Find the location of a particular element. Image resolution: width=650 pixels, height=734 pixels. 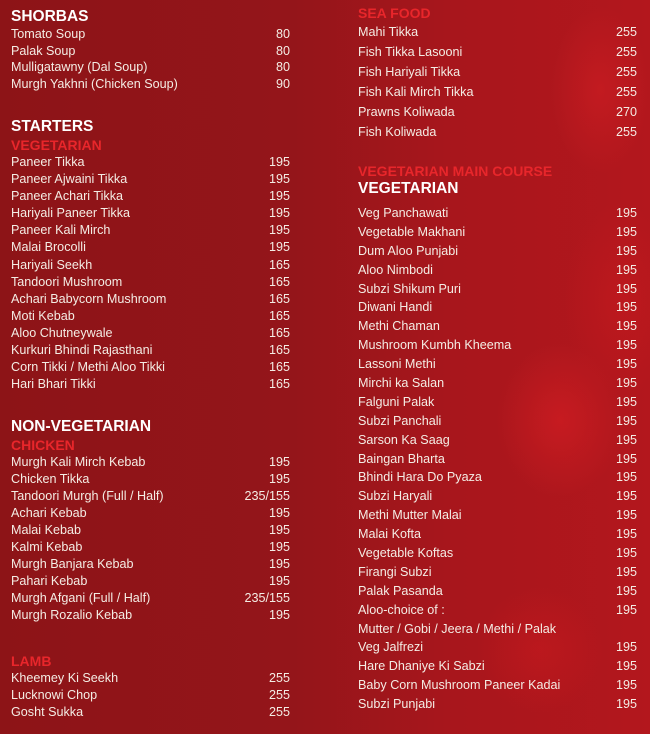

item-name: Malai Brocolli is located at coordinates (48, 247).